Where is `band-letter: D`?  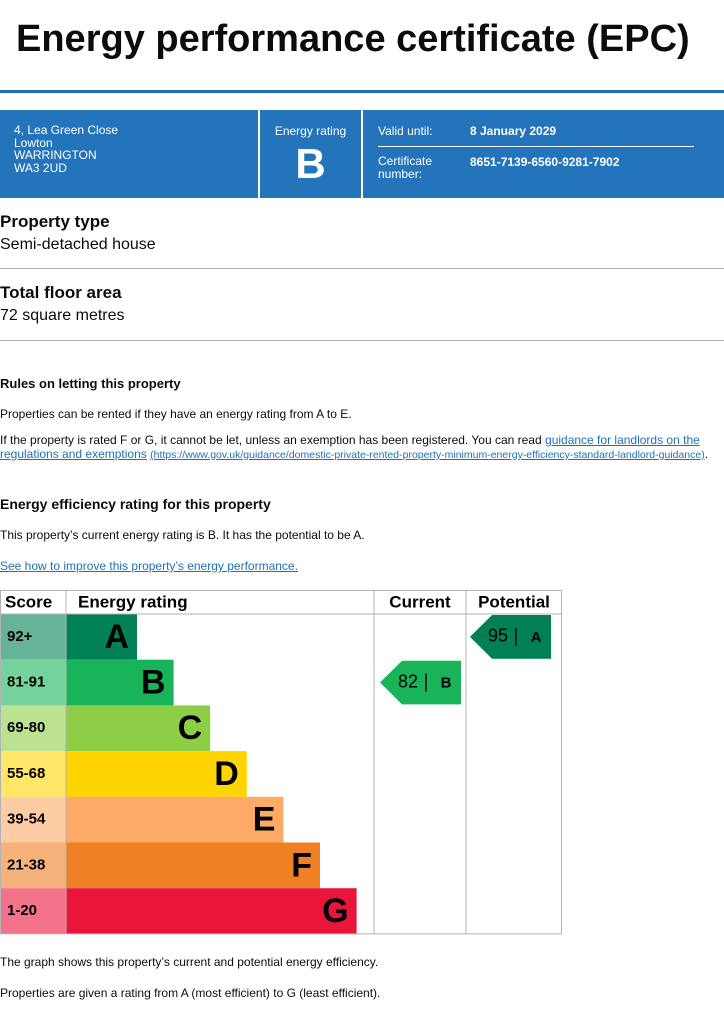 band-letter: D is located at coordinates (226, 774).